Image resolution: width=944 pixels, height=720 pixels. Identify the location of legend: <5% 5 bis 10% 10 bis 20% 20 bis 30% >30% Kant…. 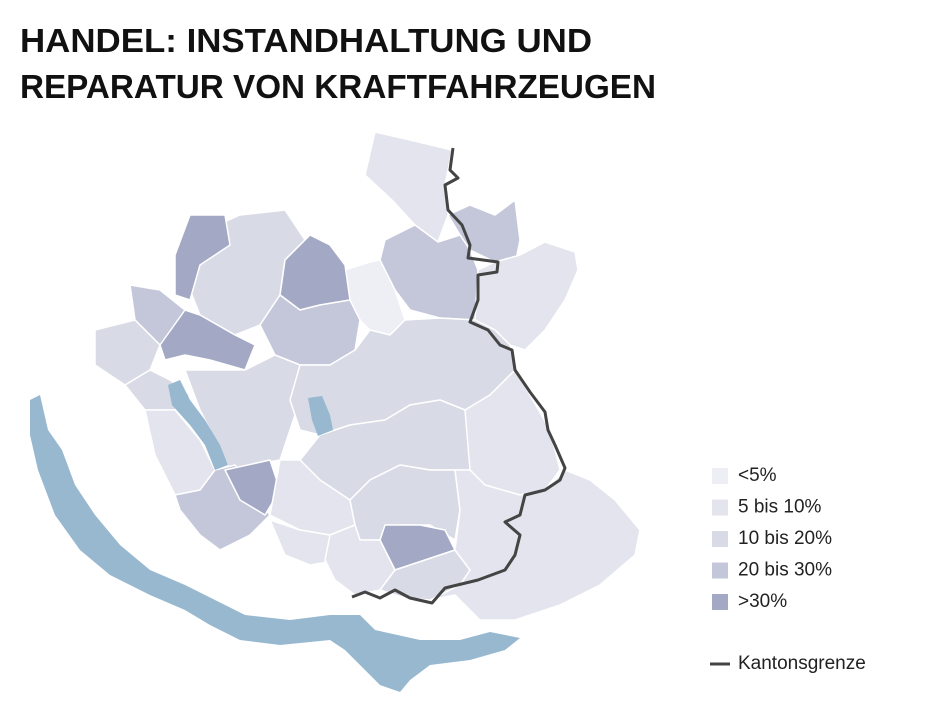
(788, 569).